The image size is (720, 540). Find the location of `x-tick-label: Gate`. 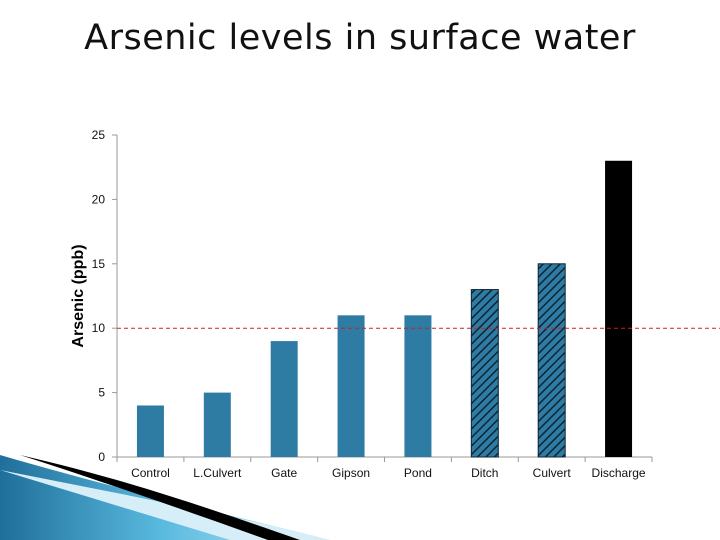

x-tick-label: Gate is located at coordinates (284, 473).